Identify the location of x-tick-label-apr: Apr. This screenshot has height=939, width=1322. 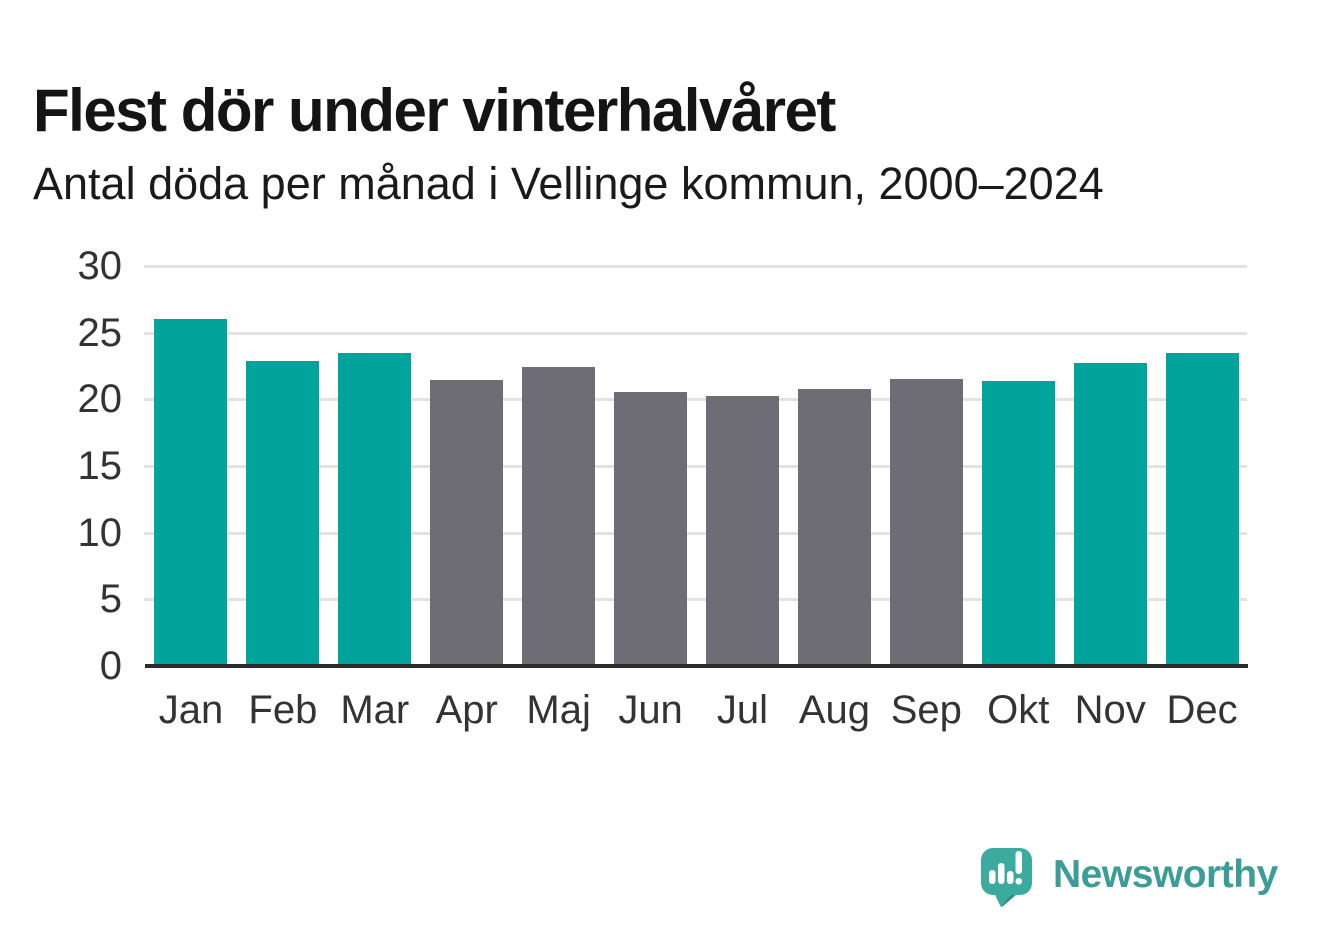
(466, 710).